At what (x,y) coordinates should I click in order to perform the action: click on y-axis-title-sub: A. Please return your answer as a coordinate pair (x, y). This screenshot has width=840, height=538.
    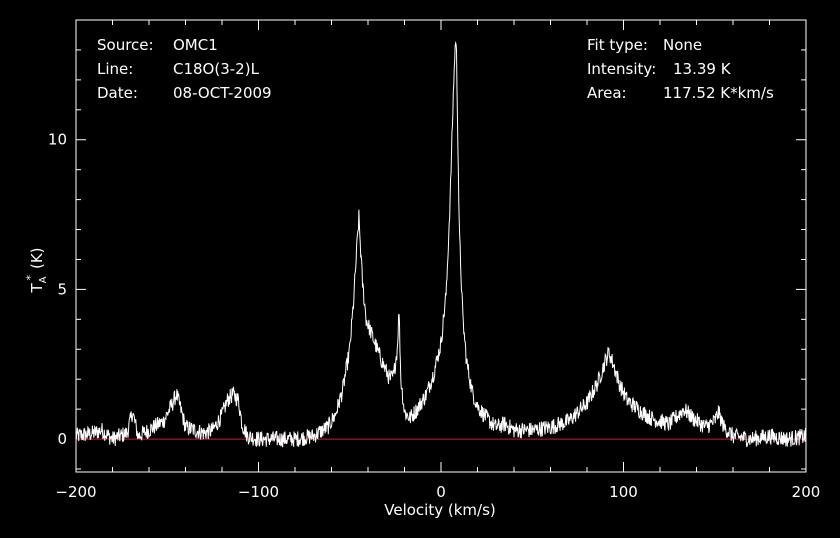
    Looking at the image, I should click on (43, 279).